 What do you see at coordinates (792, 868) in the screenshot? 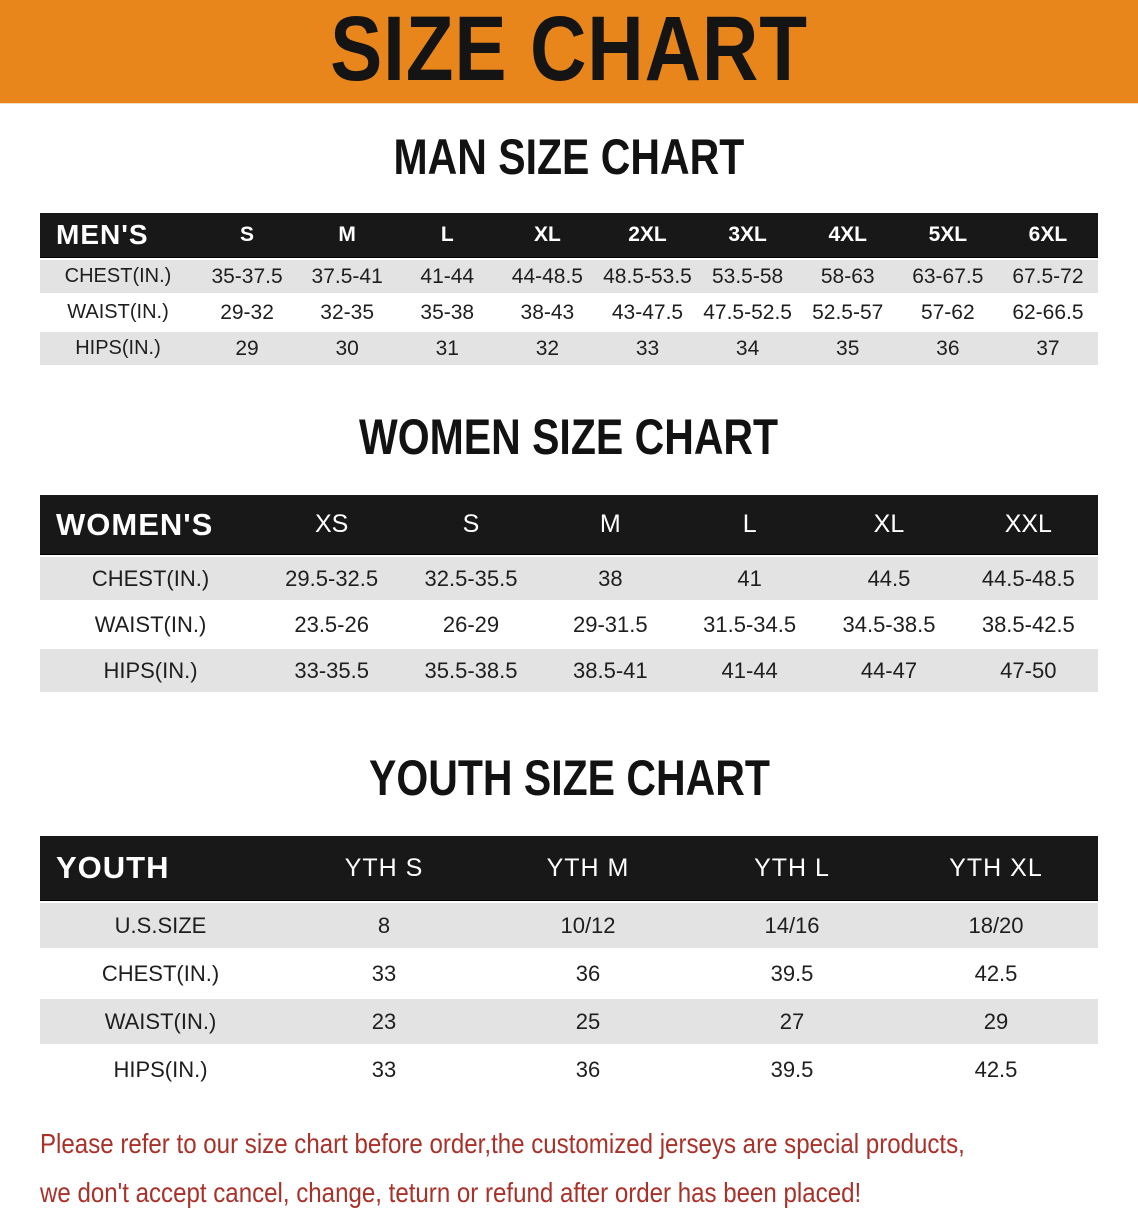
I see `column-header: YTH L` at bounding box center [792, 868].